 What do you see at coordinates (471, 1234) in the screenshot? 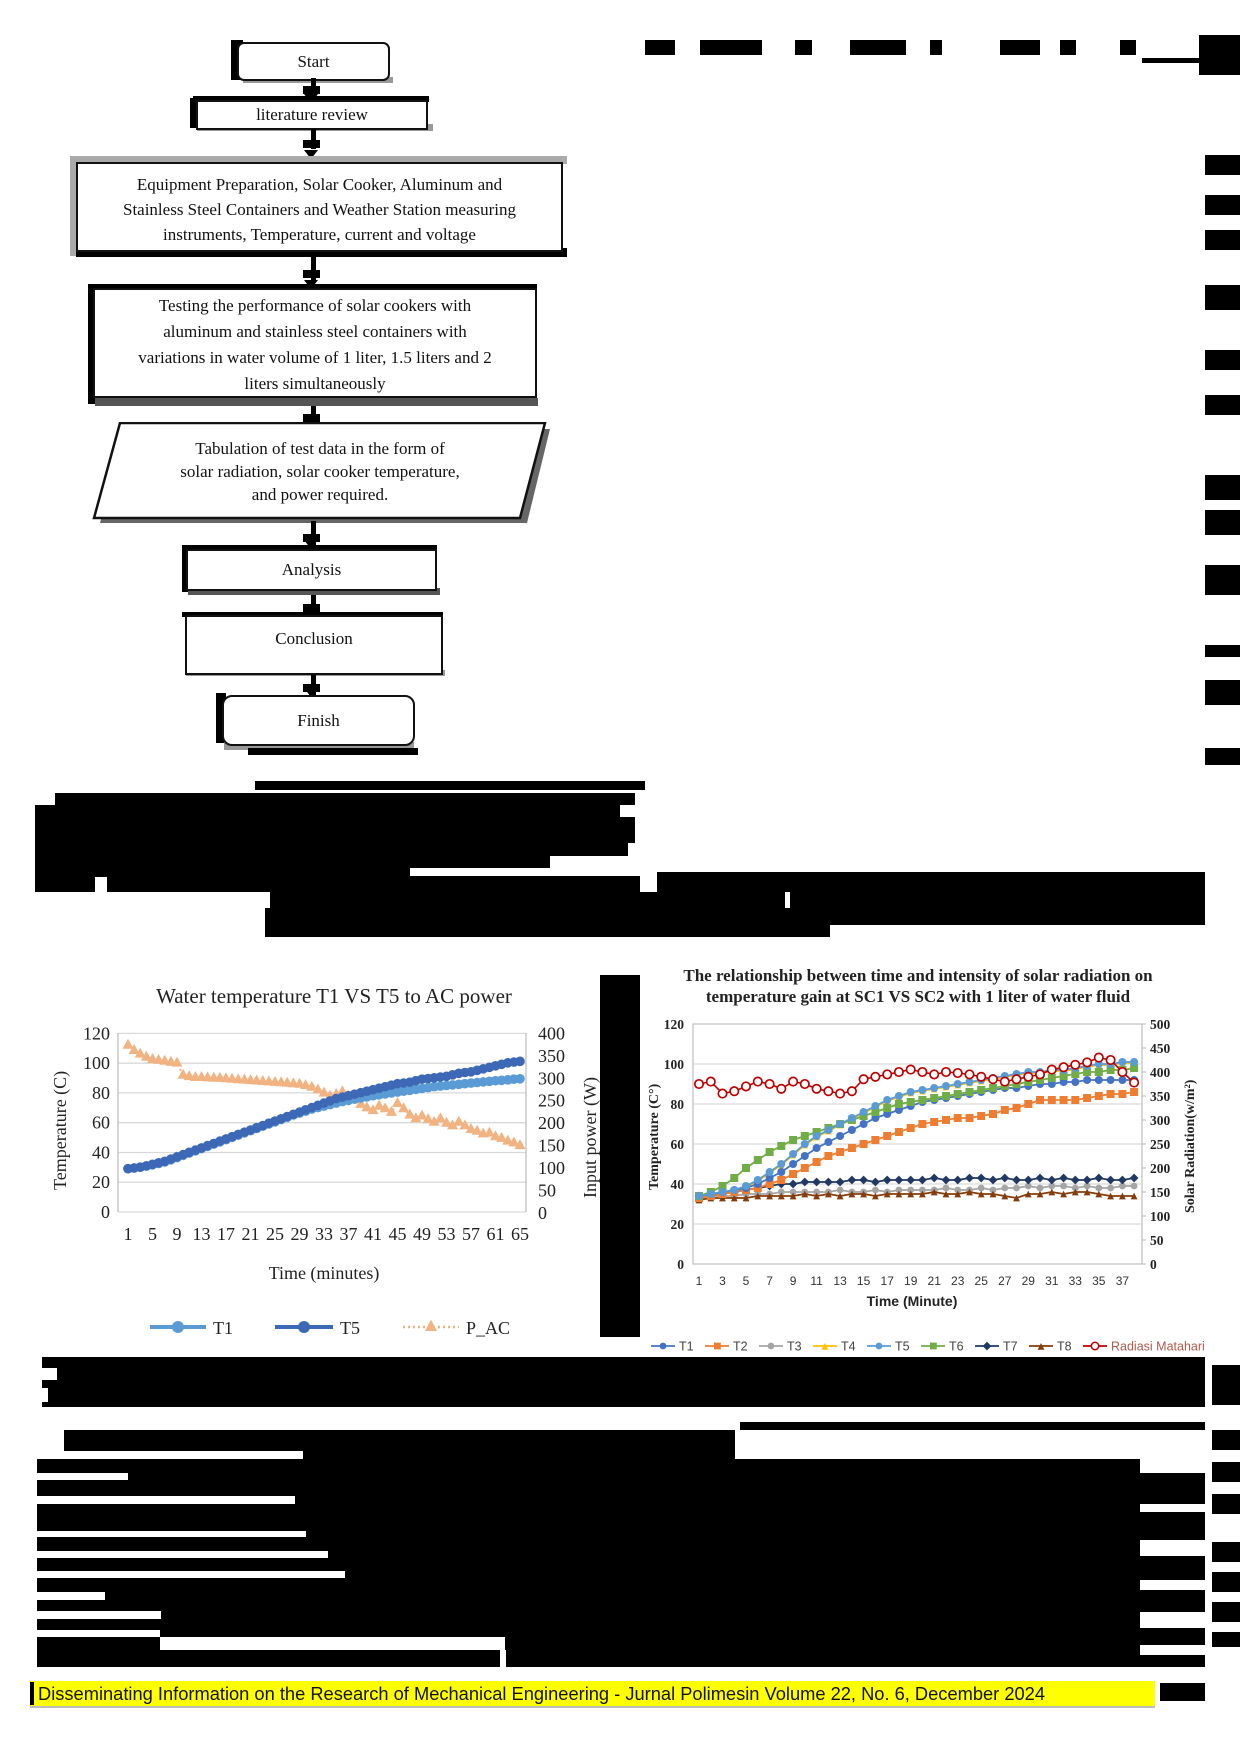
I see `svg-text: 57` at bounding box center [471, 1234].